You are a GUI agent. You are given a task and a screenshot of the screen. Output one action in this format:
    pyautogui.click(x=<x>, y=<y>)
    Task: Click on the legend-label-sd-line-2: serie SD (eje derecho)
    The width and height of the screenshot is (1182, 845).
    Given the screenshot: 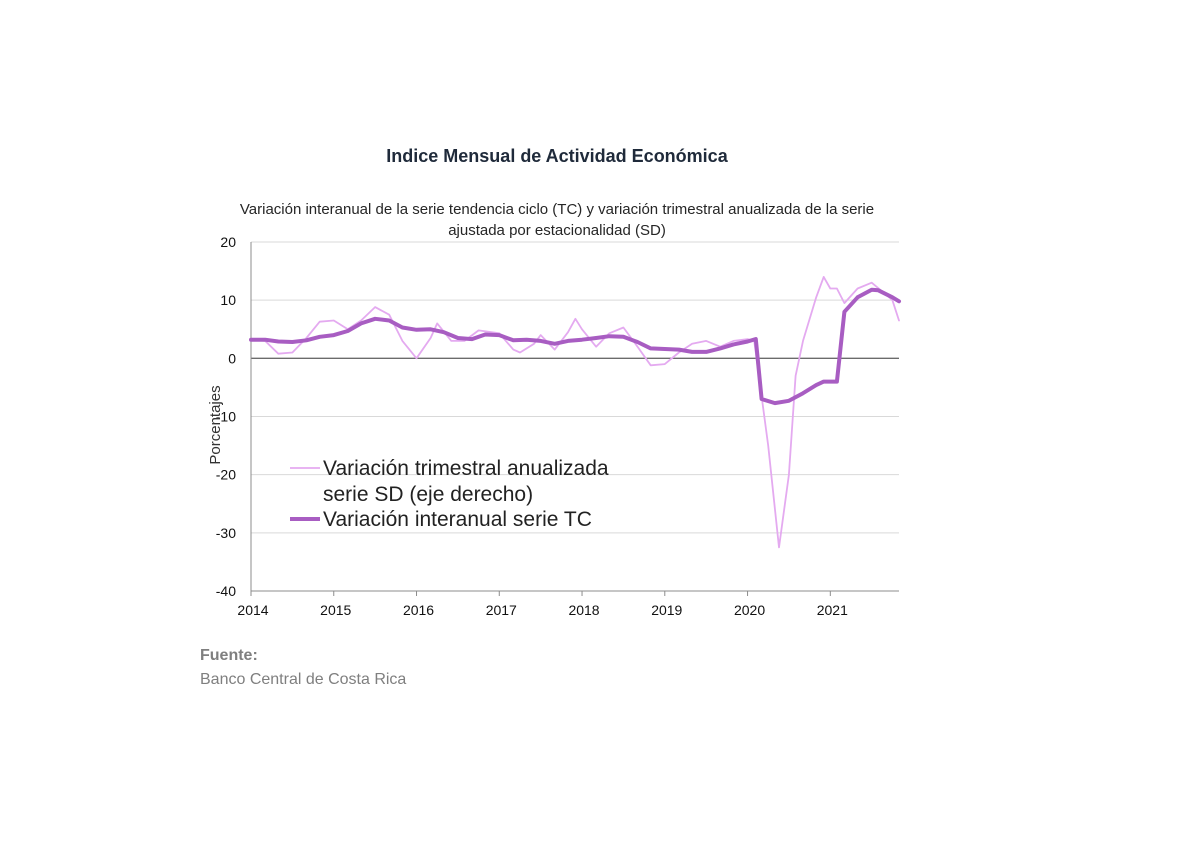 What is the action you would take?
    pyautogui.click(x=428, y=494)
    